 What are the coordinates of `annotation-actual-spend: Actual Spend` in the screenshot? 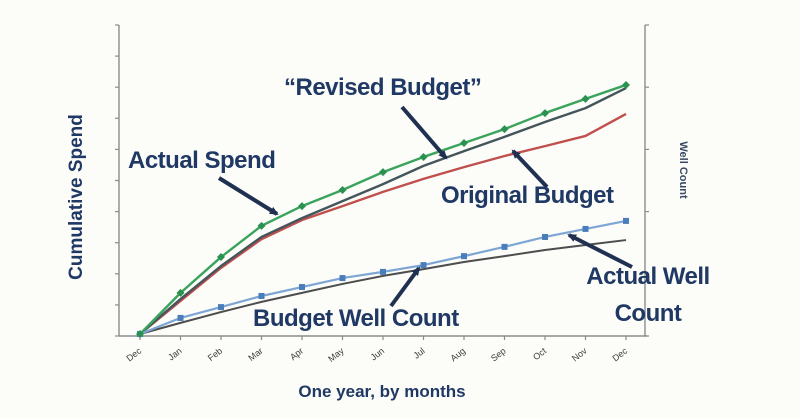 It's located at (202, 160).